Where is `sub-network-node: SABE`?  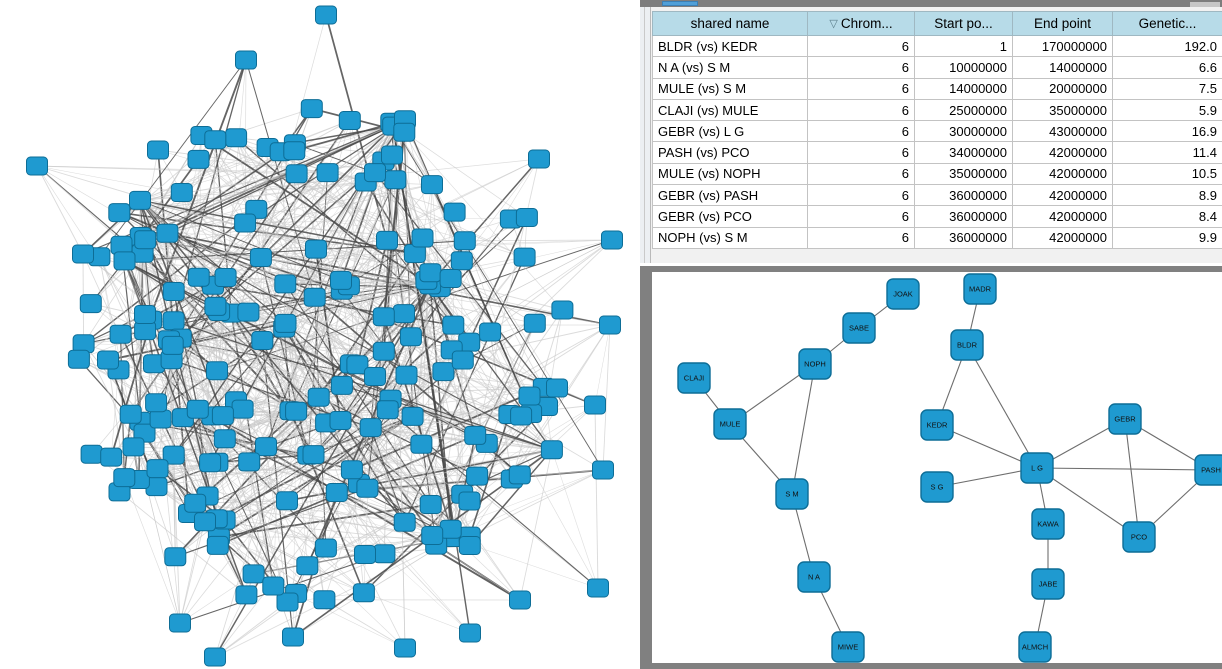
sub-network-node: SABE is located at coordinates (859, 328).